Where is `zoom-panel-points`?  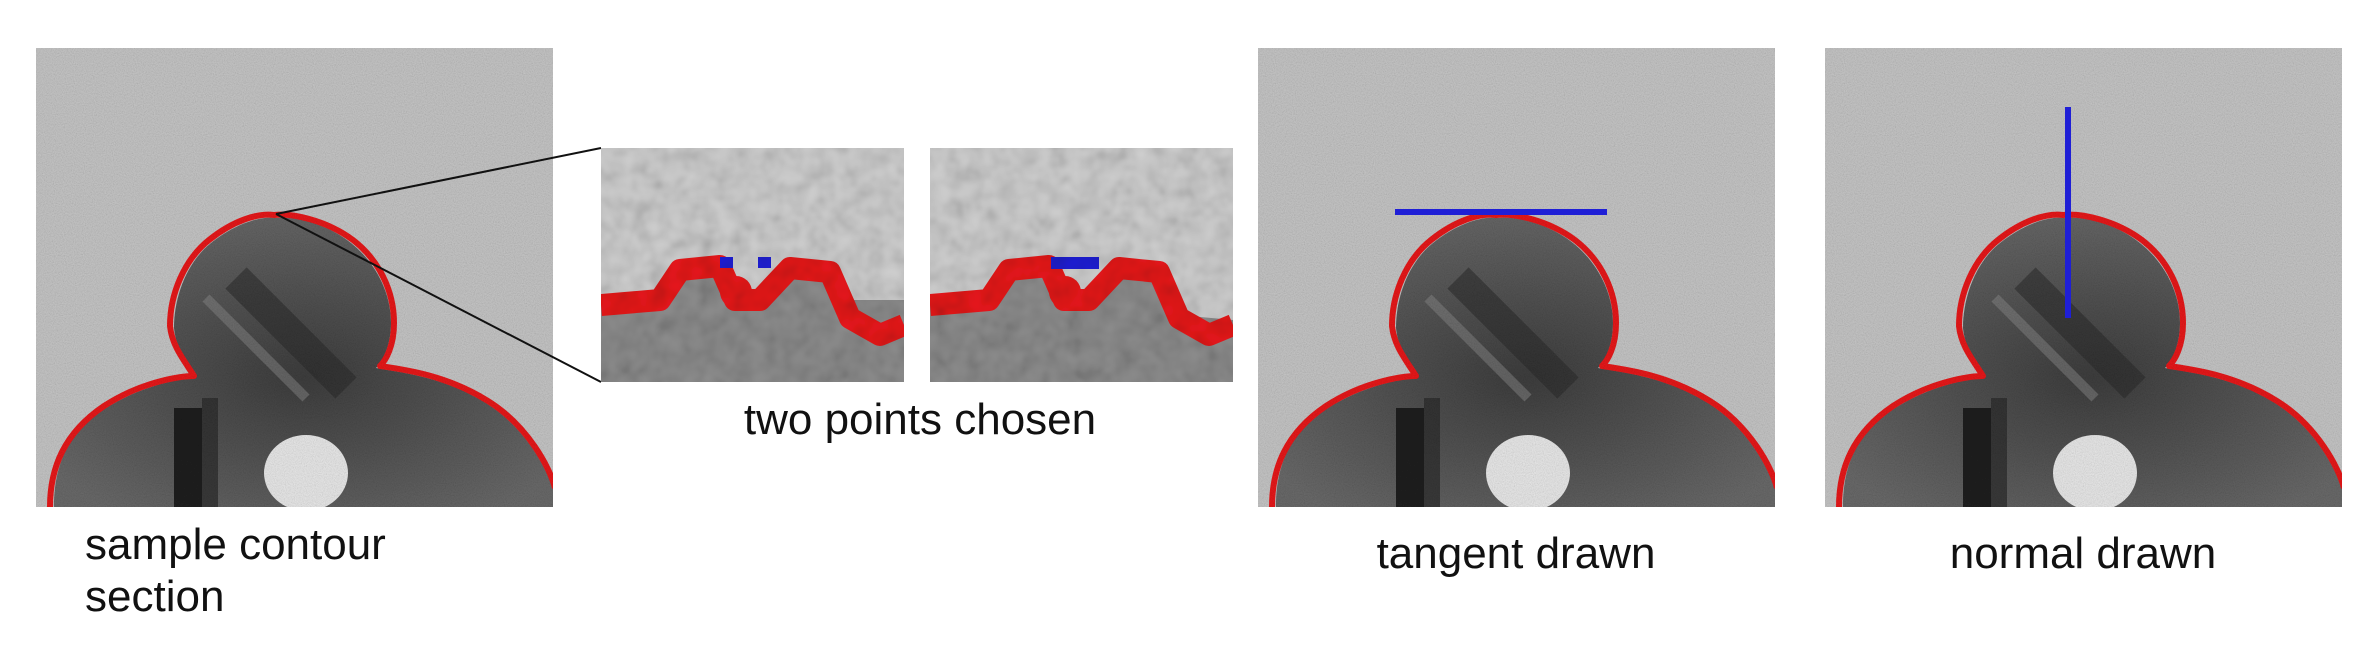 zoom-panel-points is located at coordinates (752, 265).